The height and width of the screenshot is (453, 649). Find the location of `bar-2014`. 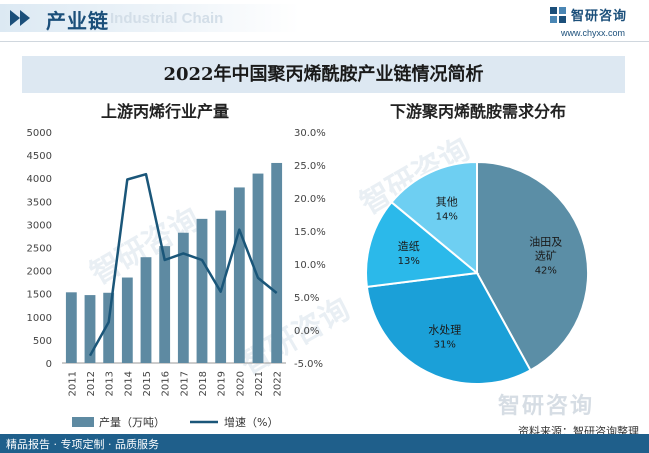

bar-2014 is located at coordinates (127, 320).